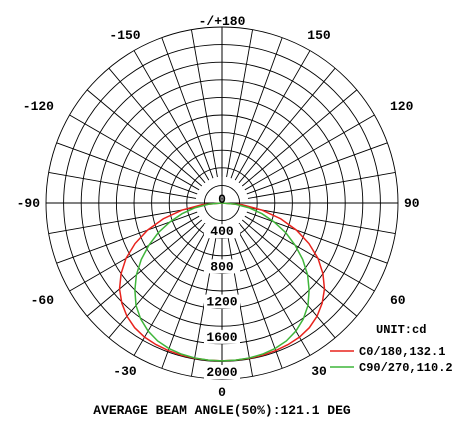  I want to click on angle-label: 150, so click(319, 35).